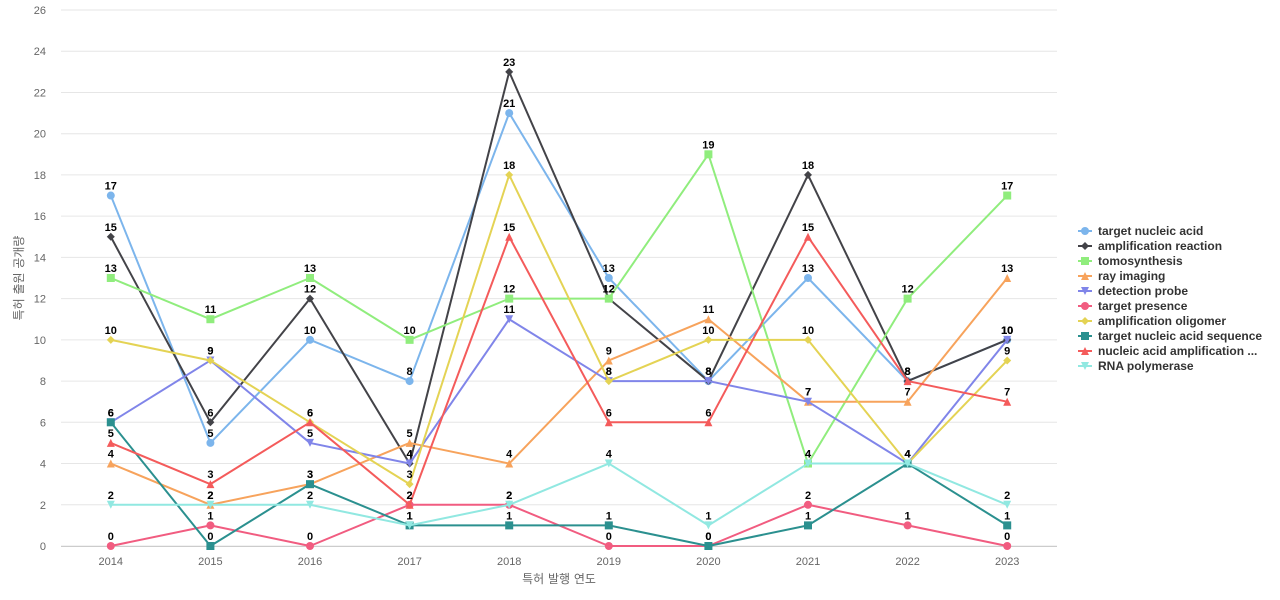  I want to click on legend-label: target nucleic acid, so click(1150, 231).